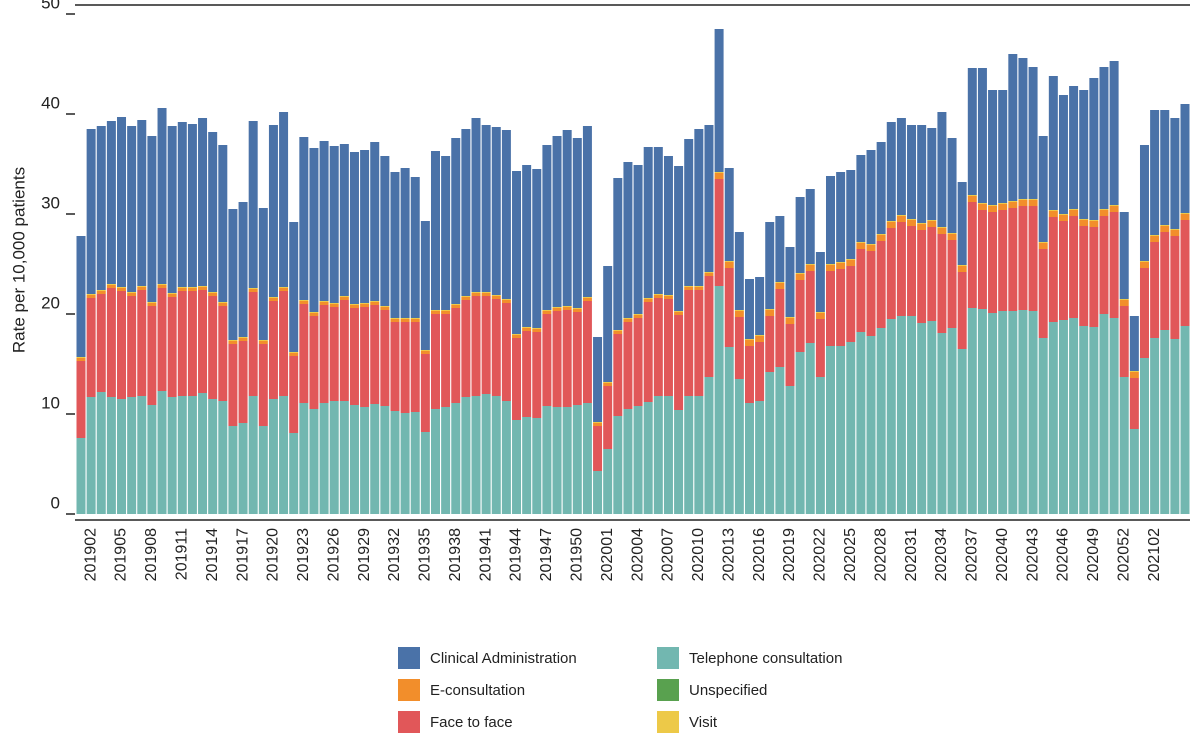 This screenshot has width=1190, height=734. What do you see at coordinates (471, 722) in the screenshot?
I see `legend-label: Face to face` at bounding box center [471, 722].